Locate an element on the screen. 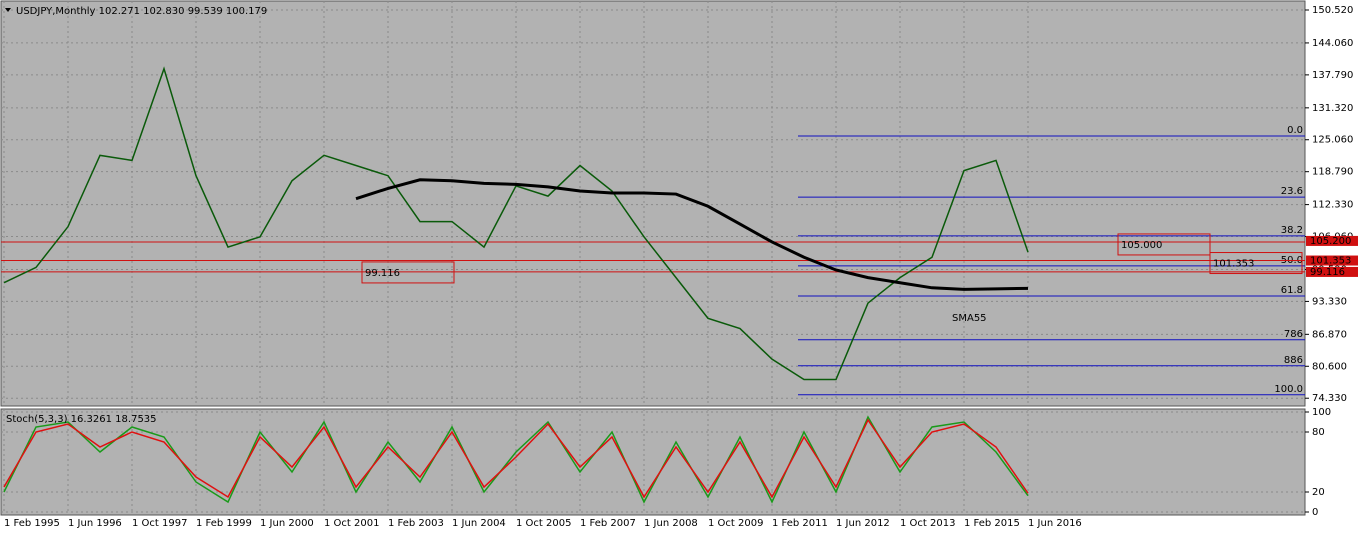 Image resolution: width=1359 pixels, height=538 pixels. x-tick-label: 1 Jun 2012 is located at coordinates (863, 523).